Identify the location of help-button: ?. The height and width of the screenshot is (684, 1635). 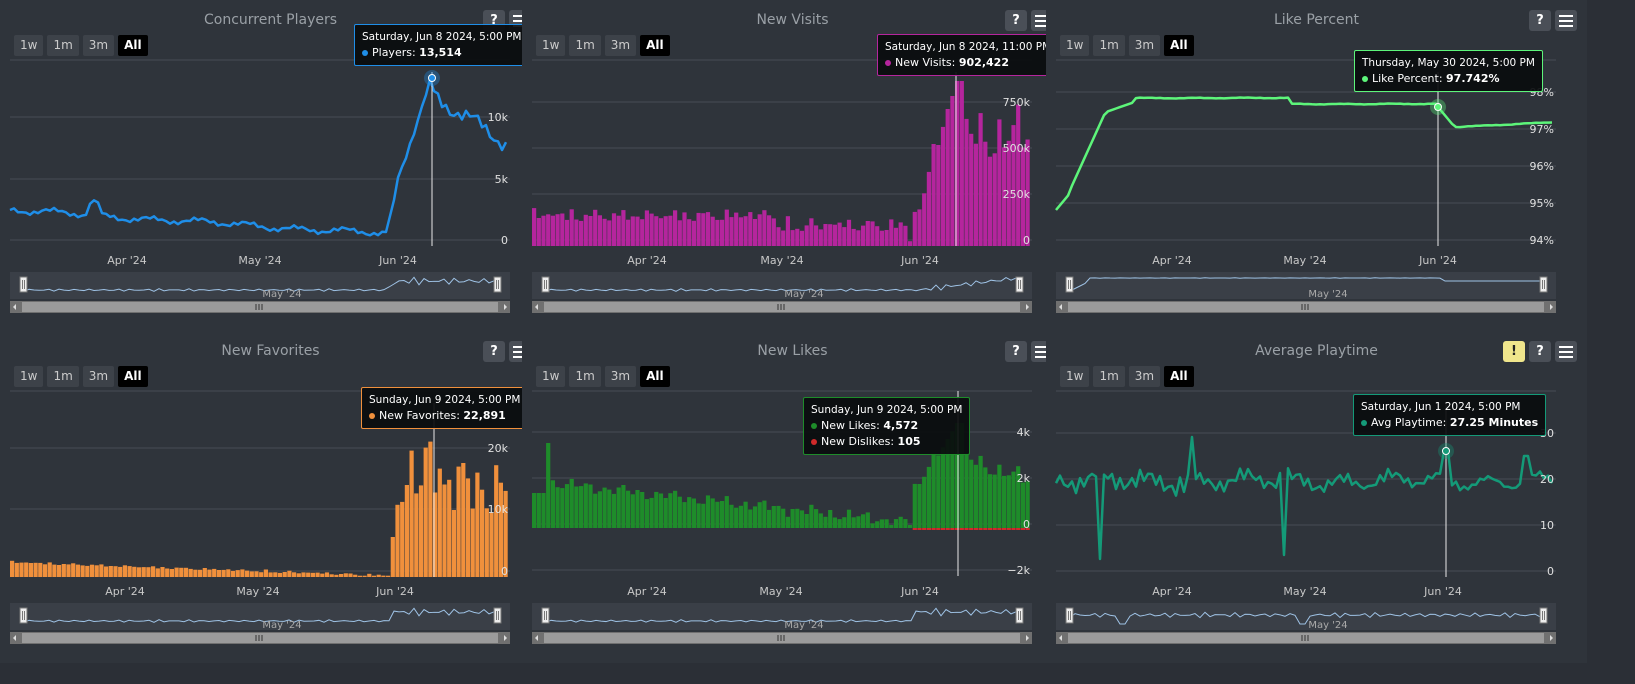
(494, 351).